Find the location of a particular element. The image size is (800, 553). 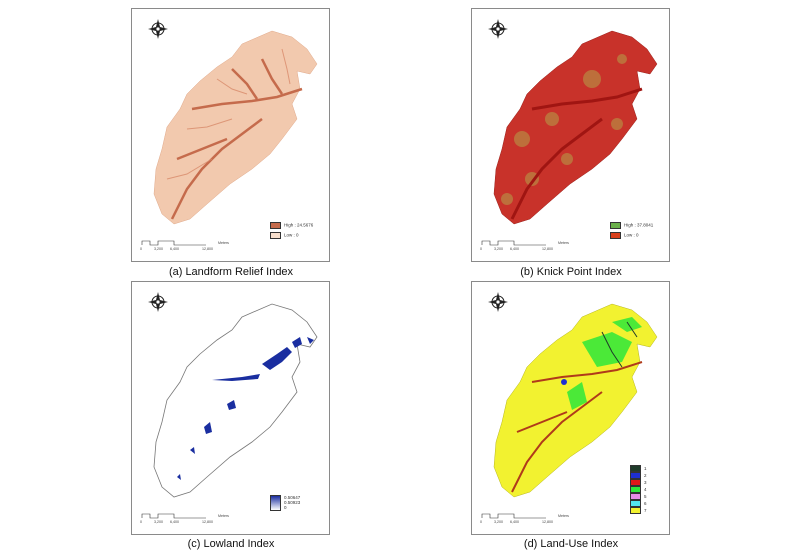

watershed-outline is located at coordinates (235, 400).